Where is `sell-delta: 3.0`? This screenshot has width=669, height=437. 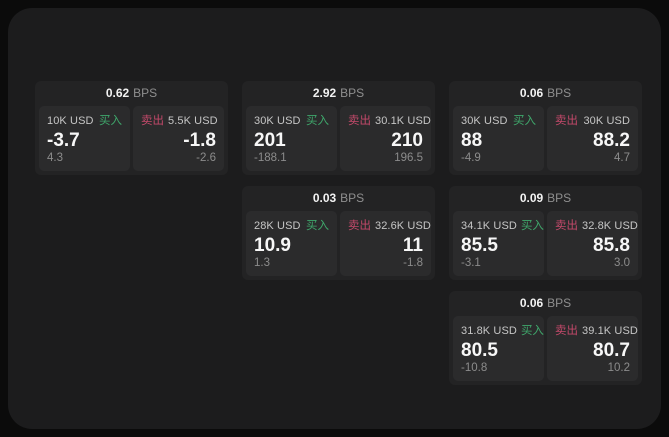 sell-delta: 3.0 is located at coordinates (622, 263).